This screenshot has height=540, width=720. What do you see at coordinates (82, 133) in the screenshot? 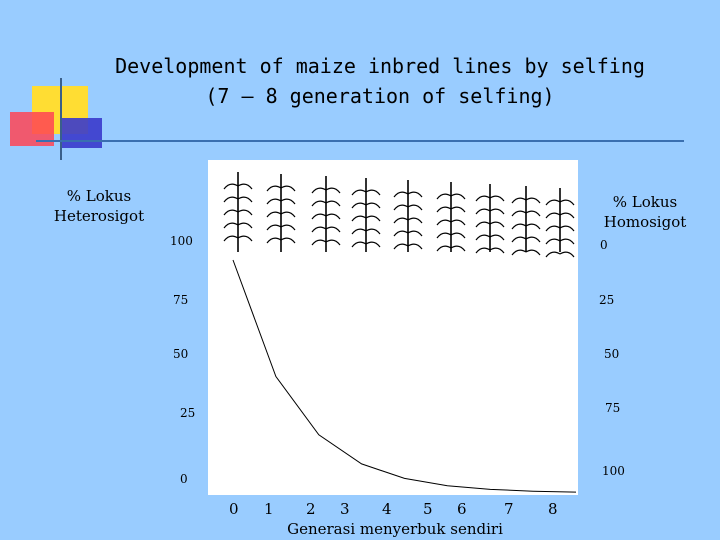
I see `decor-blue-square` at bounding box center [82, 133].